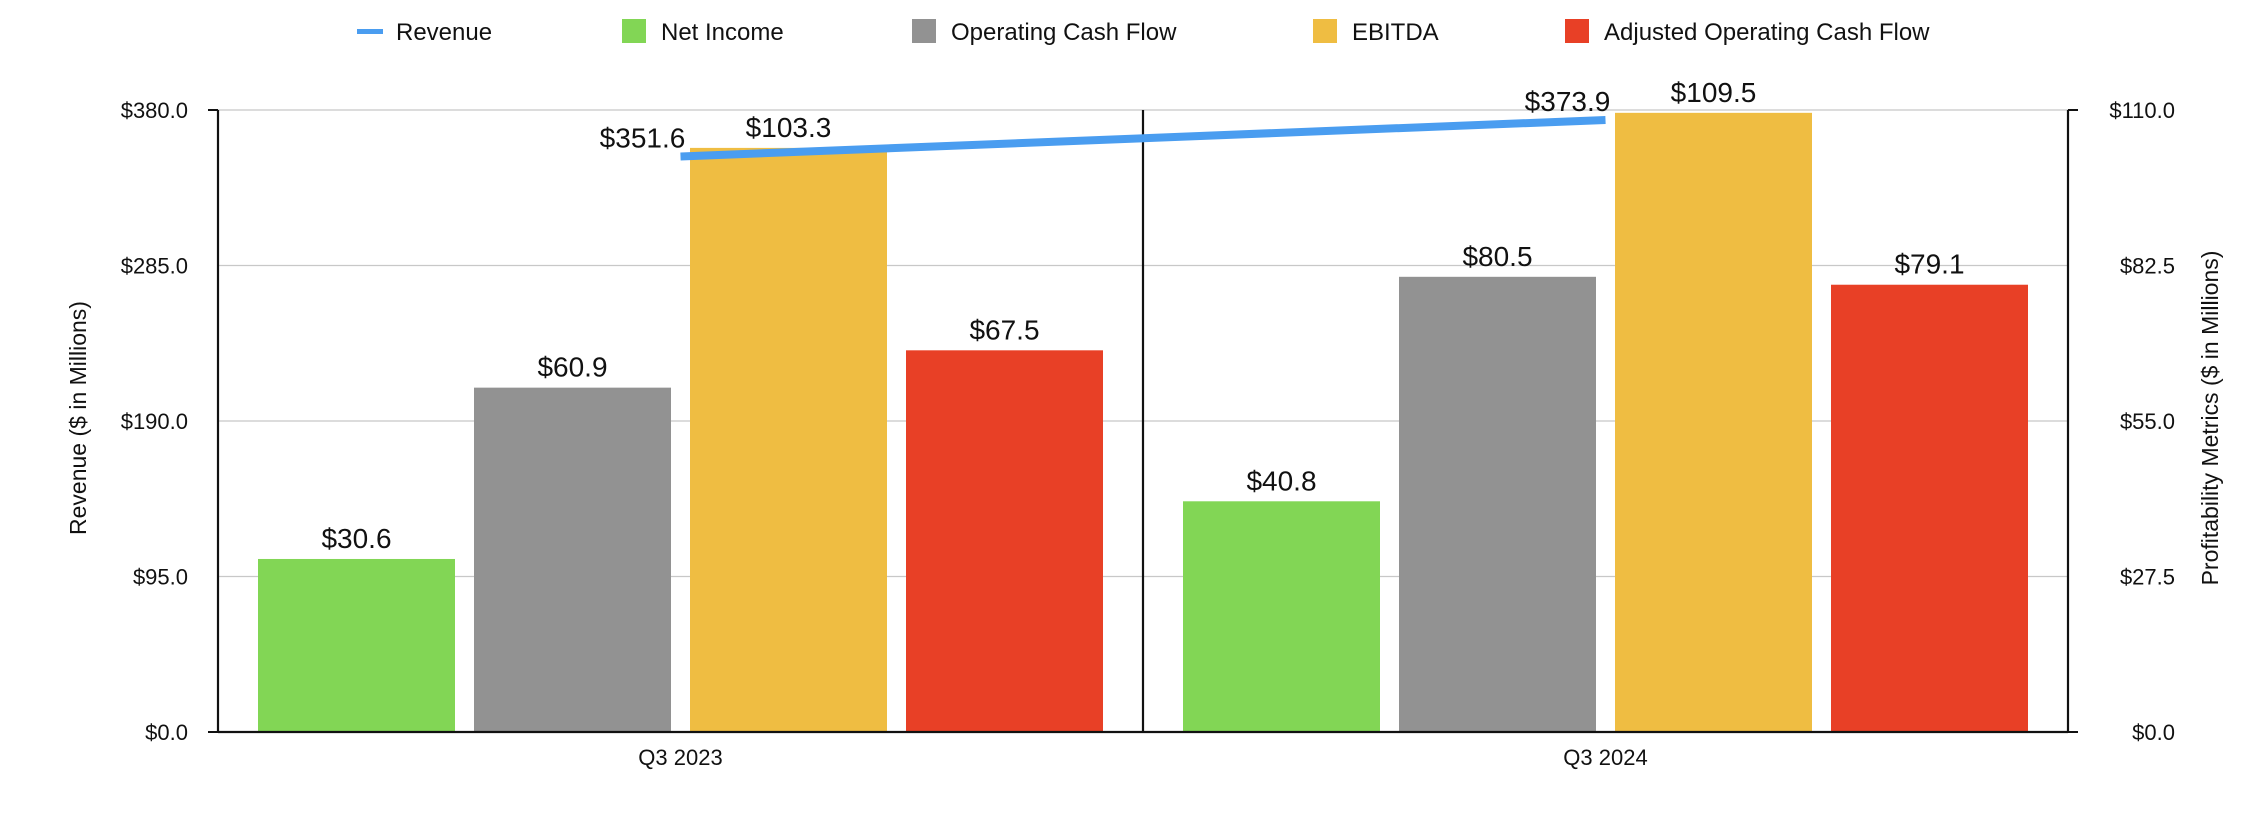 This screenshot has width=2250, height=826. I want to click on right-tick-label: $110.0, so click(2142, 110).